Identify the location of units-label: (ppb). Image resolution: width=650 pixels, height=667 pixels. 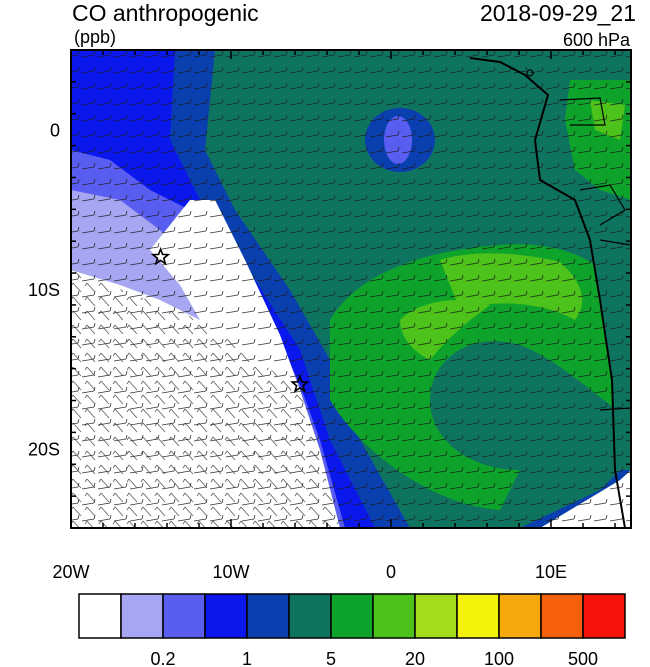
(95, 37).